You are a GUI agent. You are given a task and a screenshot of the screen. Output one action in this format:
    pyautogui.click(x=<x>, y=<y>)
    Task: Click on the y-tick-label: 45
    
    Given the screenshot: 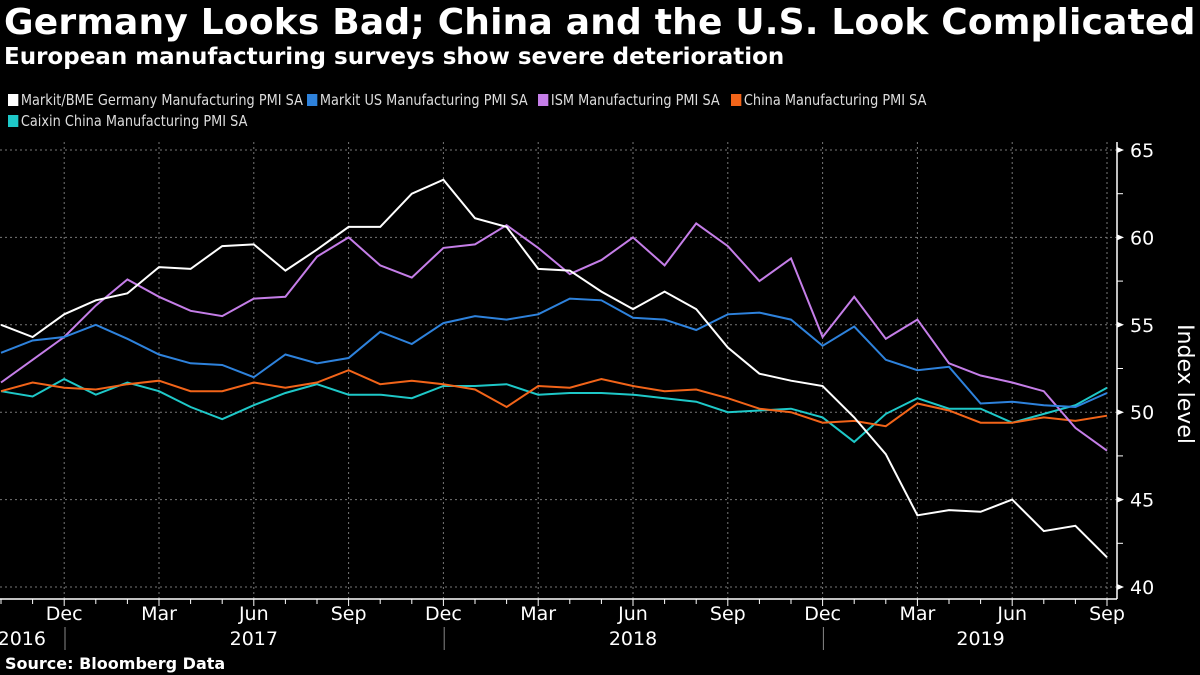 What is the action you would take?
    pyautogui.click(x=1142, y=501)
    